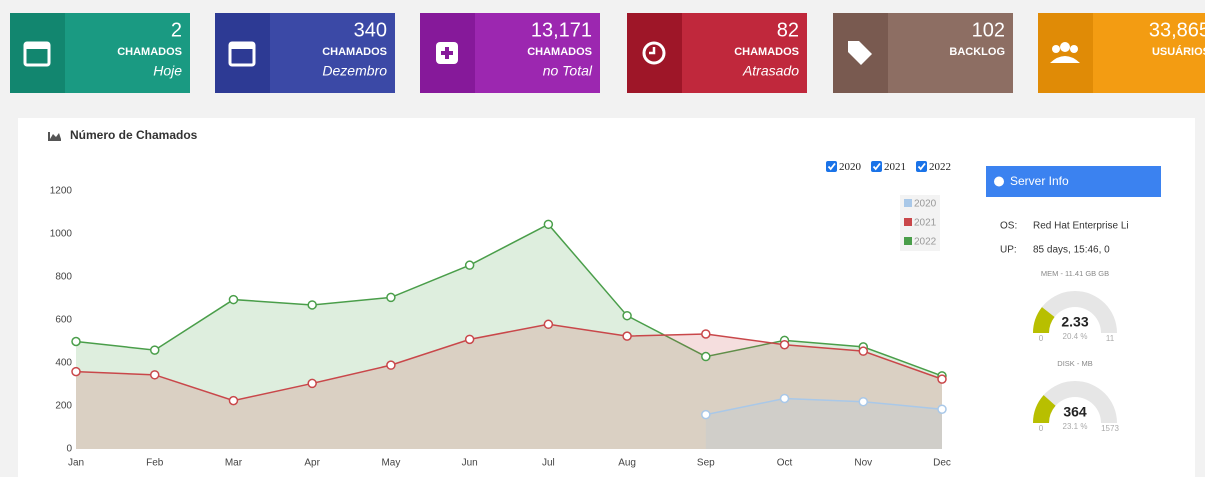 The width and height of the screenshot is (1205, 477). Describe the element at coordinates (548, 463) in the screenshot. I see `x-tick-label: Jul` at that location.